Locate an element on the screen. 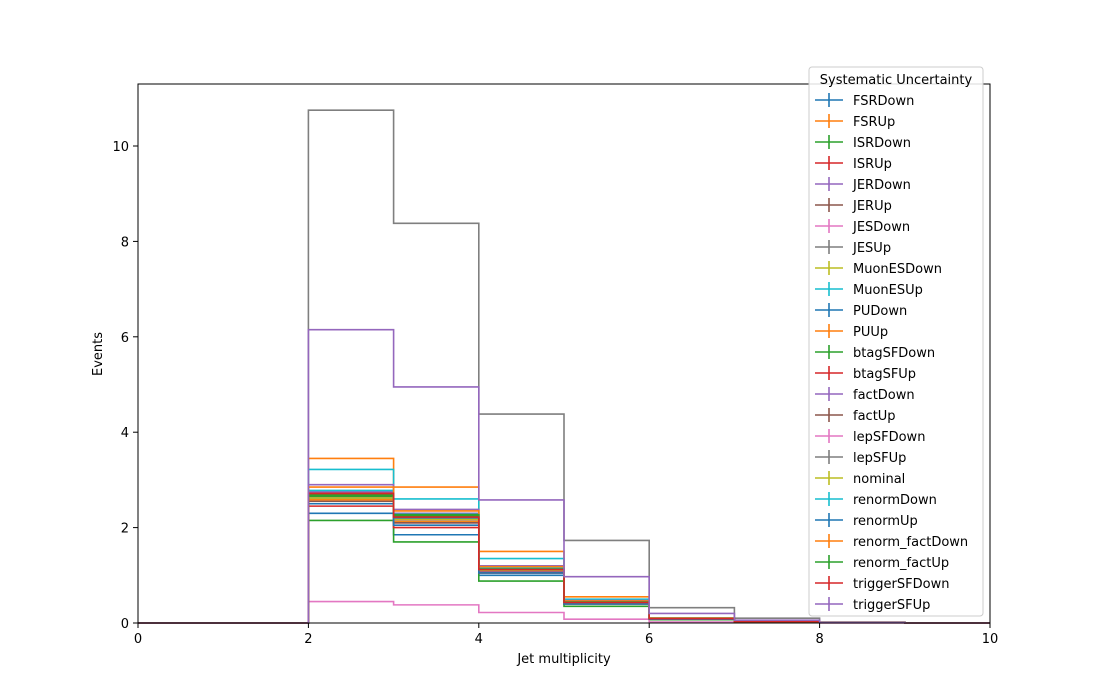  legend-label: renorm_factDown is located at coordinates (910, 542).